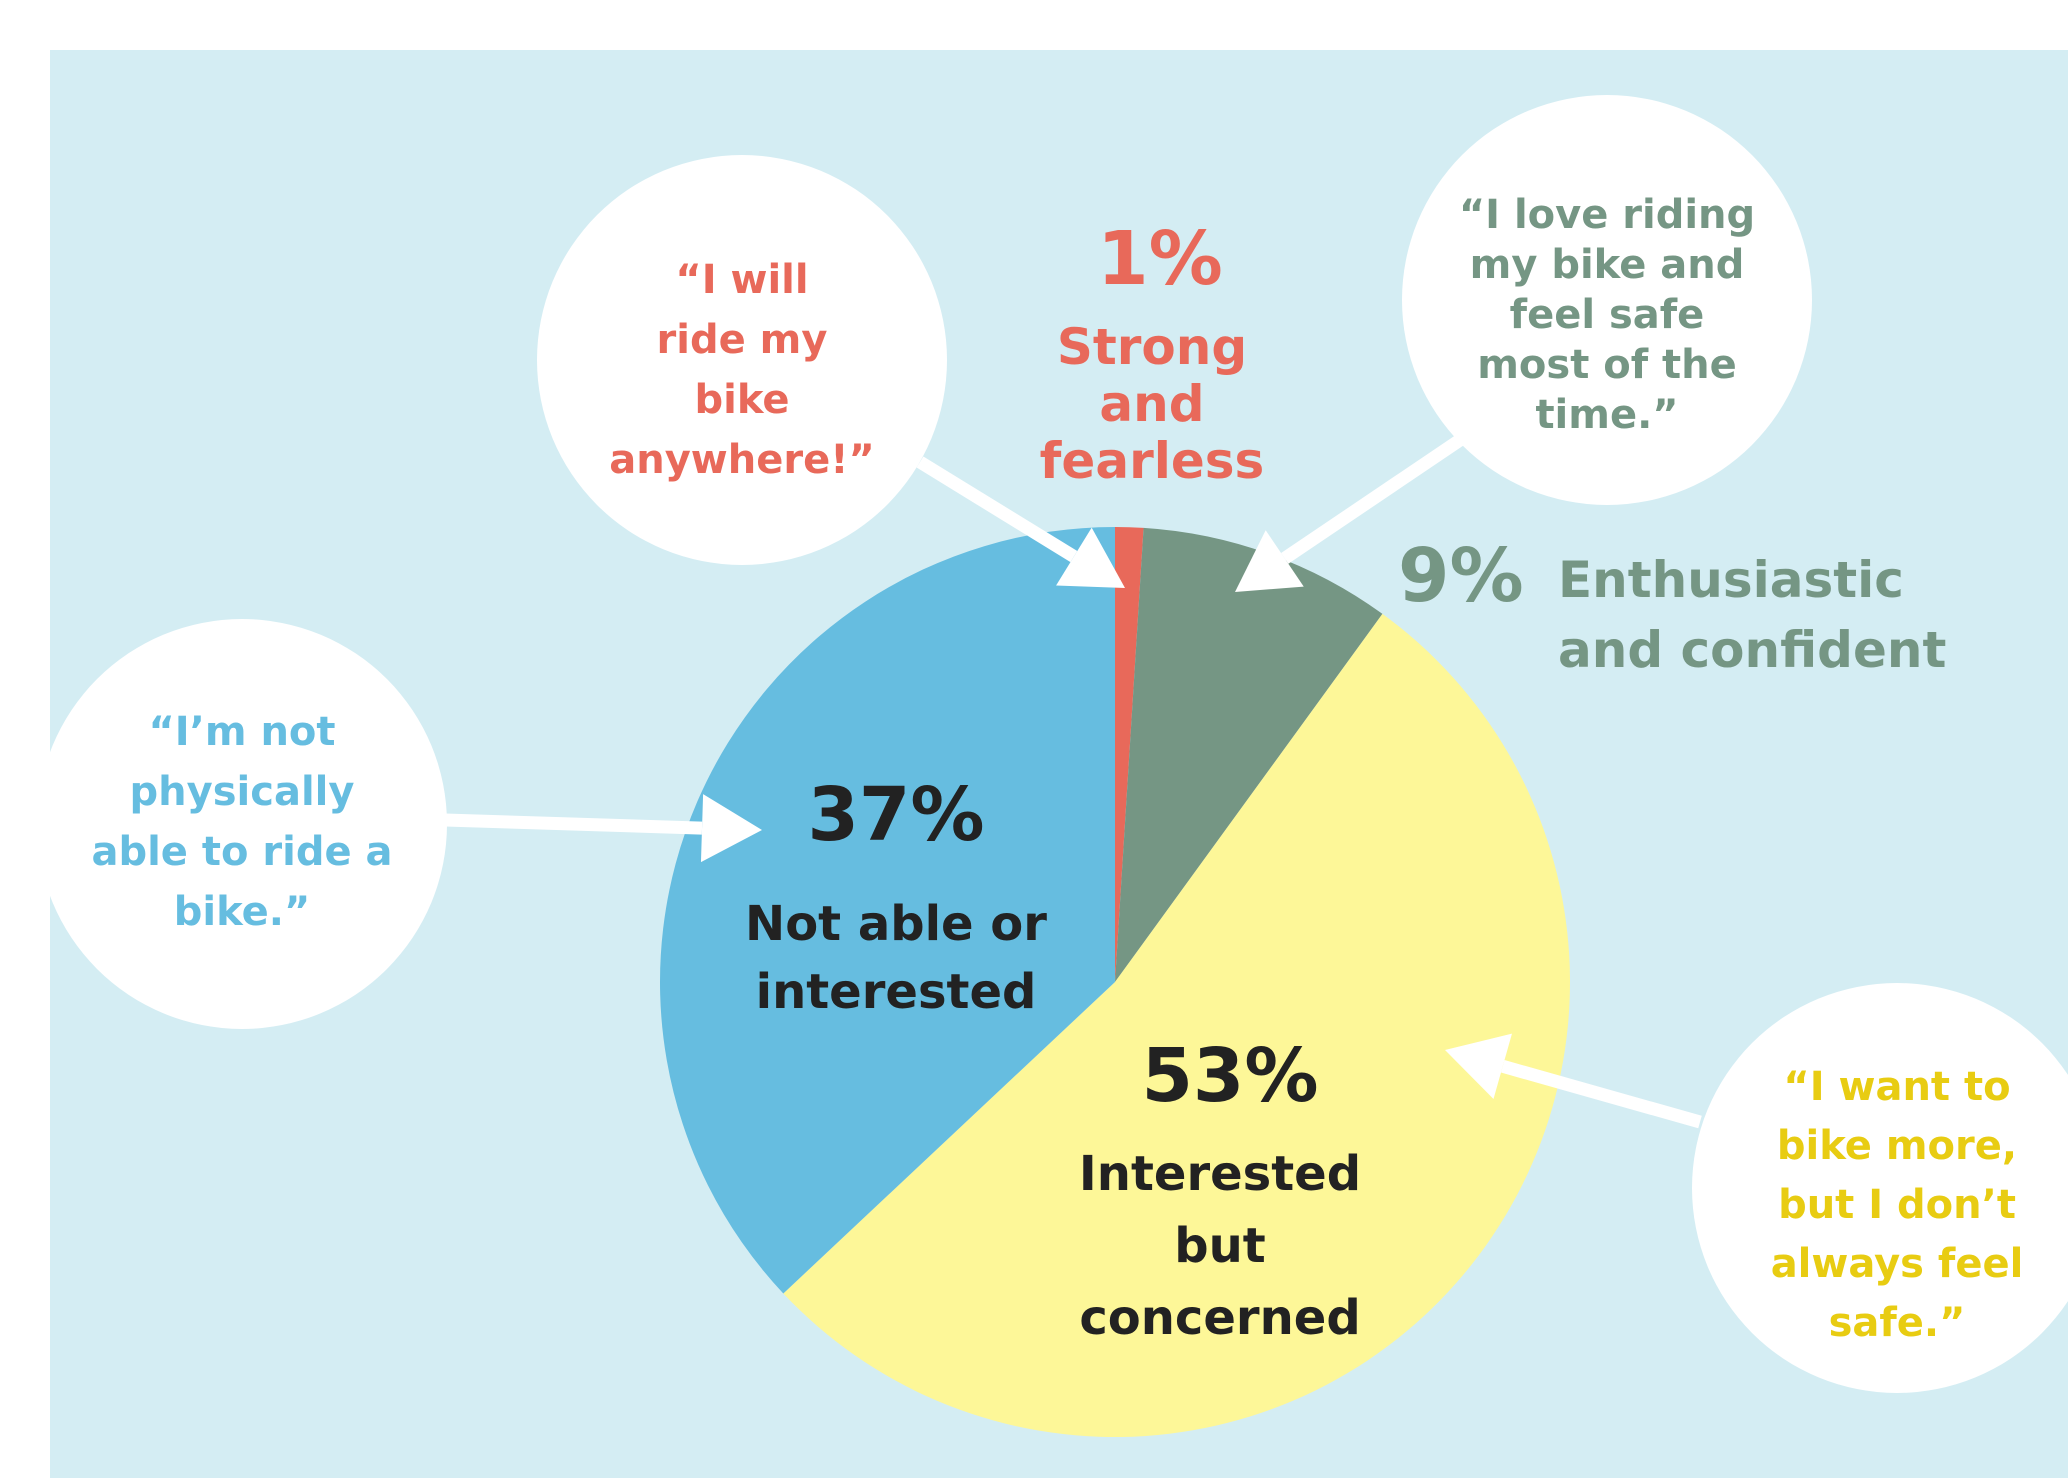 The image size is (2068, 1482). Describe the element at coordinates (242, 792) in the screenshot. I see `quote-line: physically` at that location.